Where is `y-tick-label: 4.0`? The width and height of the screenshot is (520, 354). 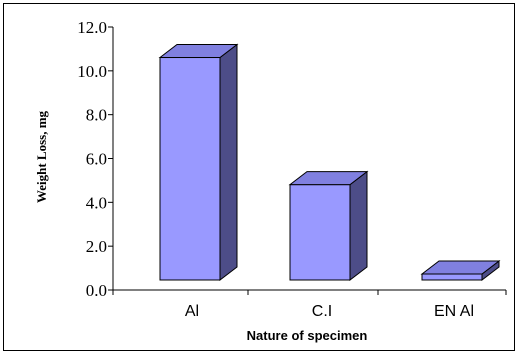
y-tick-label: 4.0 is located at coordinates (96, 202).